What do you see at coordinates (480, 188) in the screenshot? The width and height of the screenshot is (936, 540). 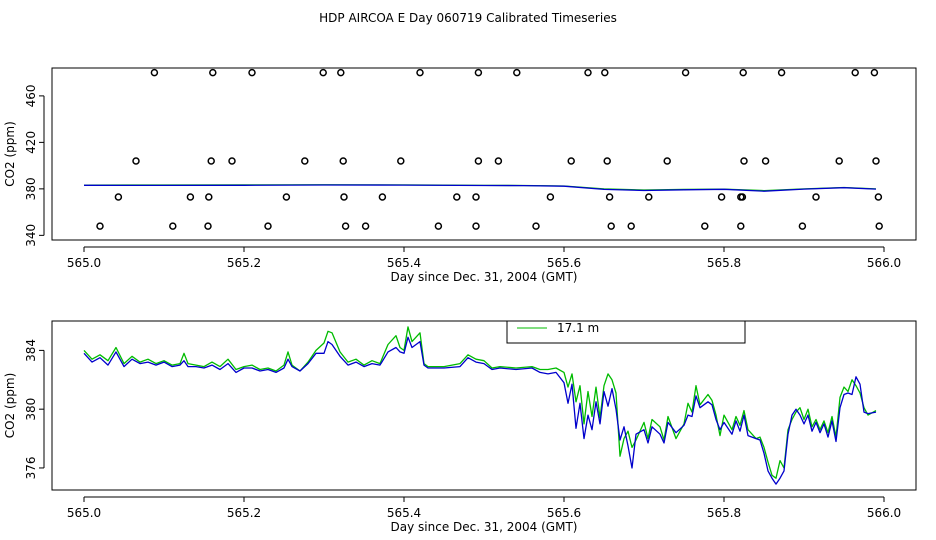 I see `series-line-blue` at bounding box center [480, 188].